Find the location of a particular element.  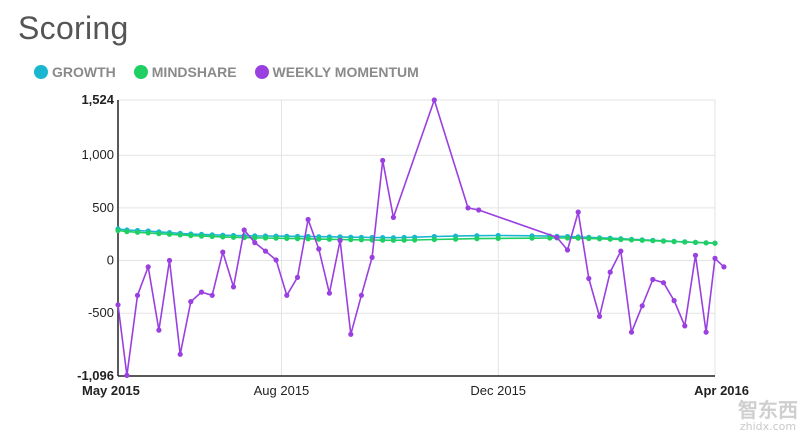

x-tick-label: May 2015 is located at coordinates (111, 390).